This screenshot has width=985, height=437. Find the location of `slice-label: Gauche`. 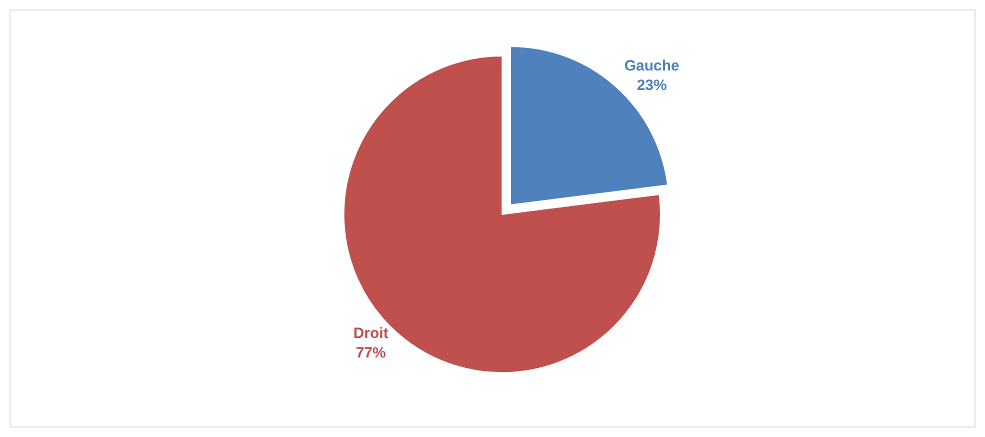

slice-label: Gauche is located at coordinates (652, 66).